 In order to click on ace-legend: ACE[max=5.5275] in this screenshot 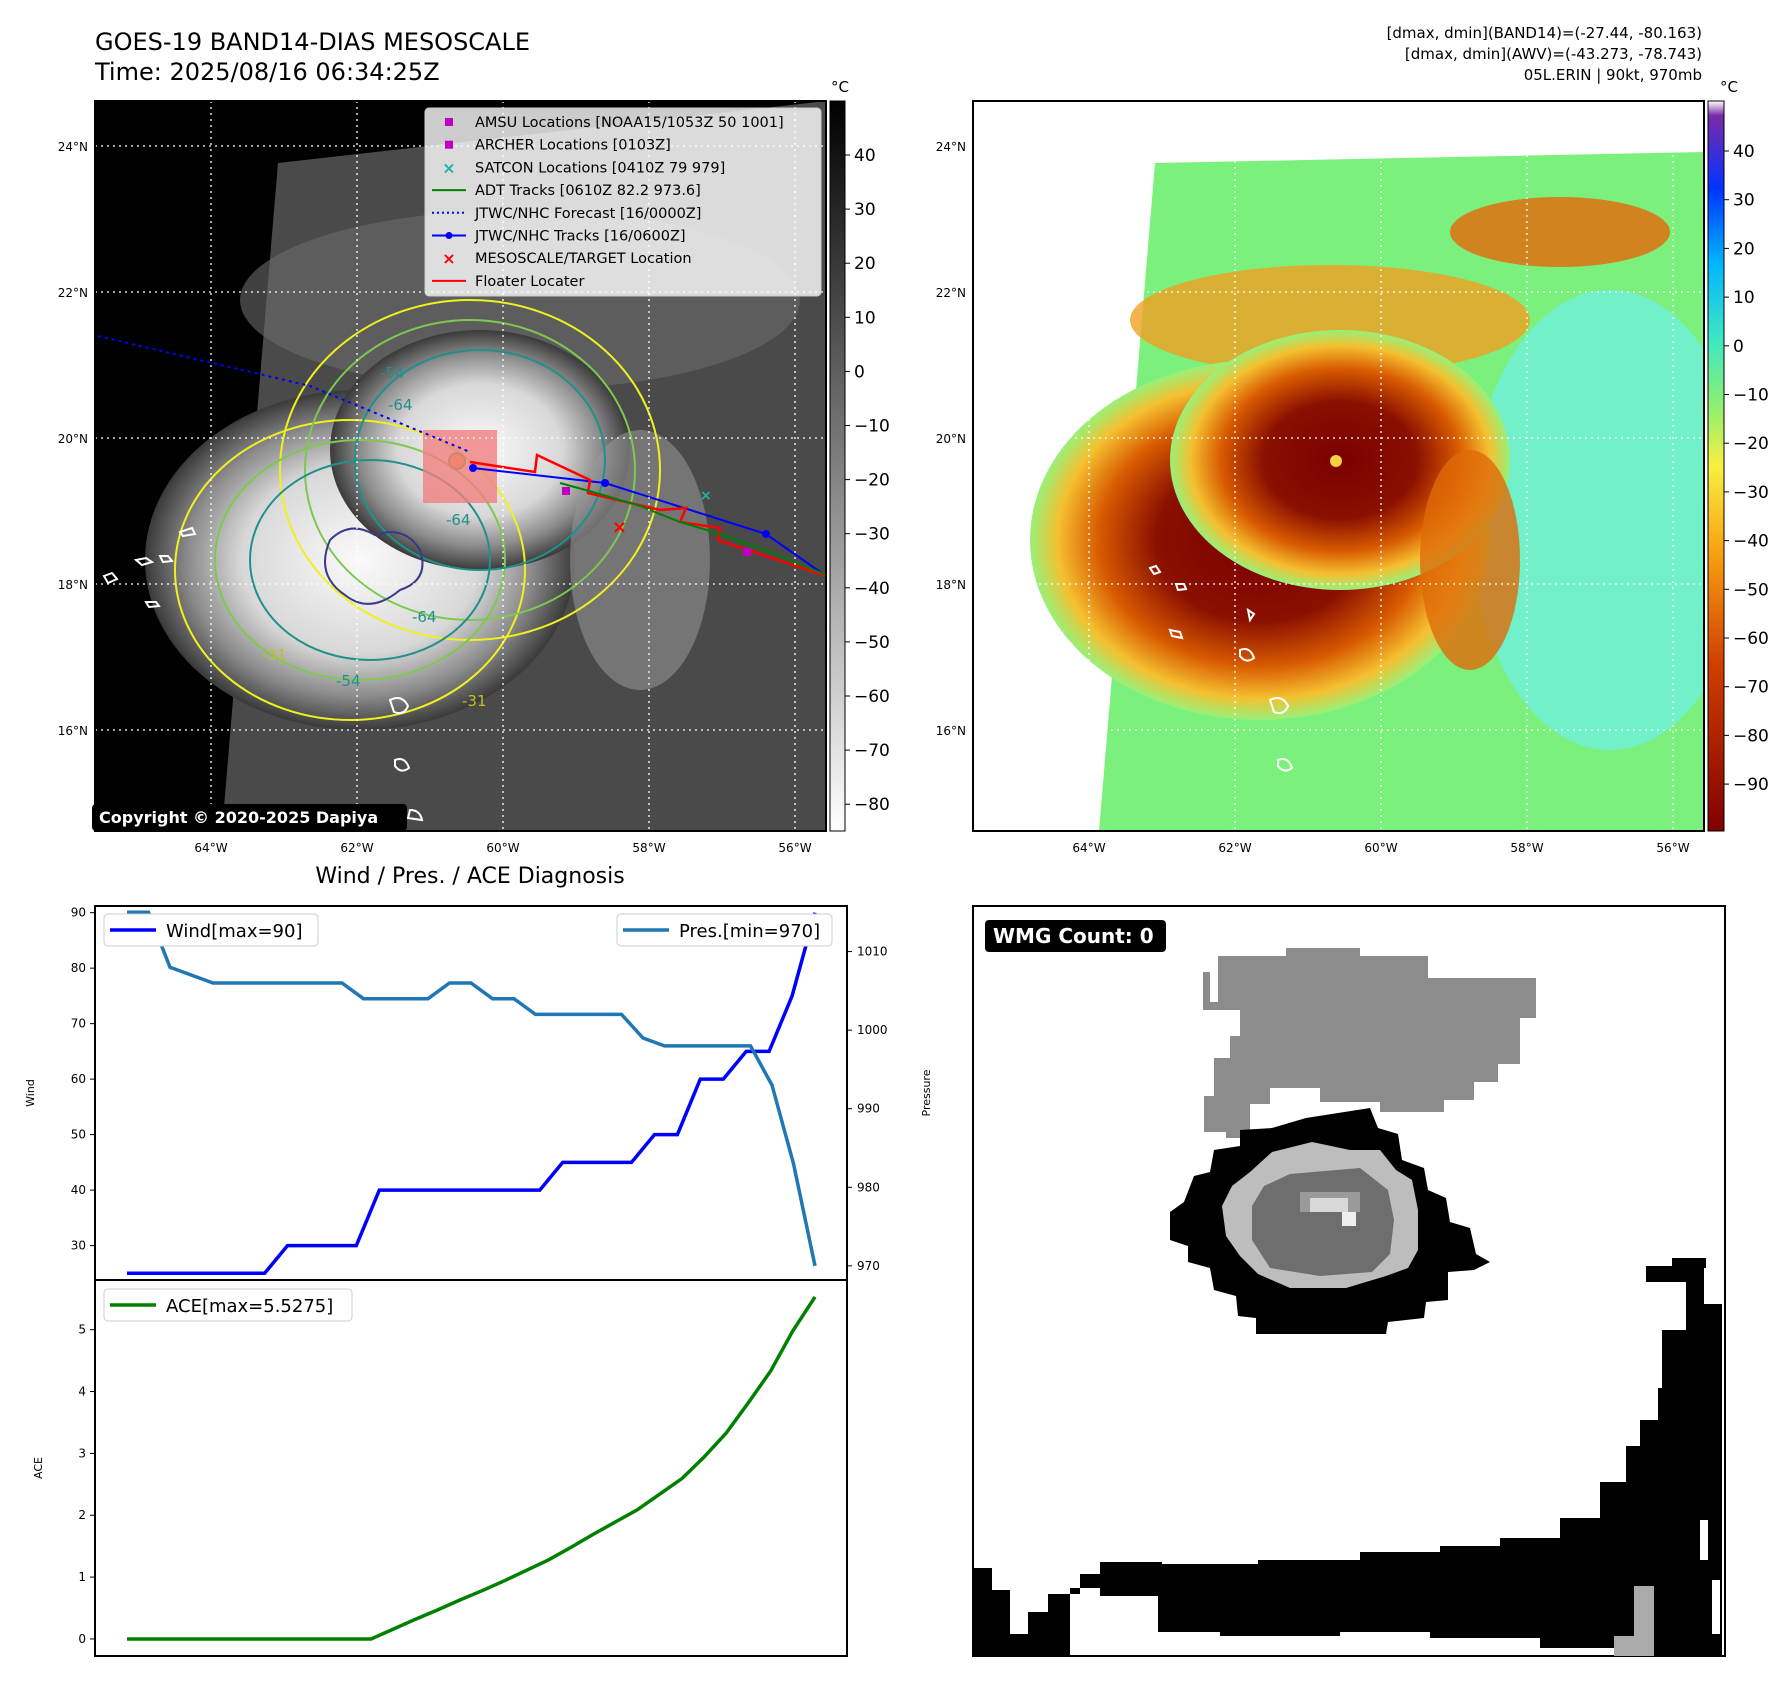, I will do `click(228, 1305)`.